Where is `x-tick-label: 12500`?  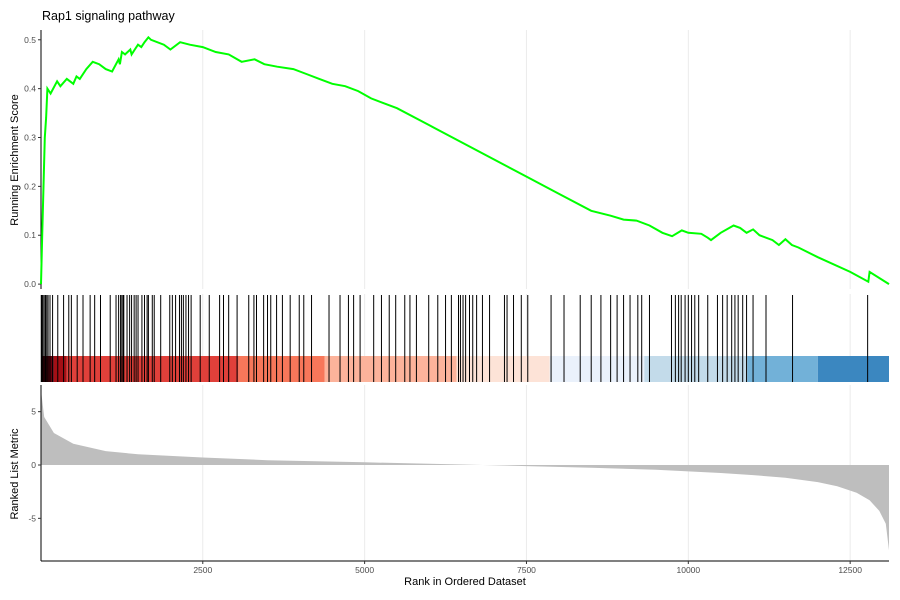 x-tick-label: 12500 is located at coordinates (850, 570).